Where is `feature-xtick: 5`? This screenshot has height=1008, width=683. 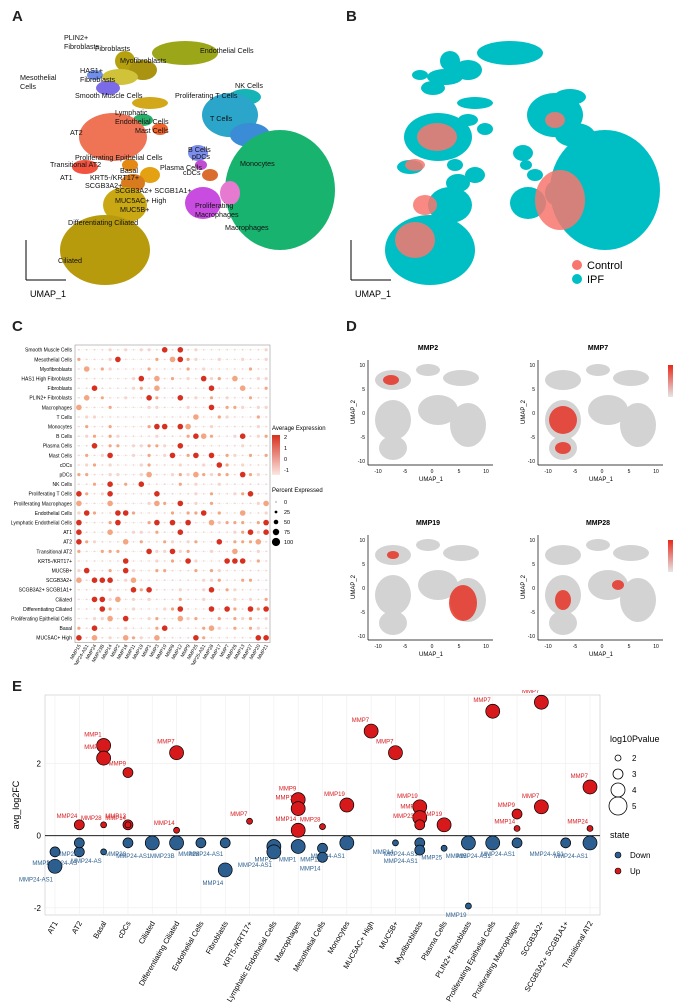
feature-xtick: 5 is located at coordinates (459, 472).